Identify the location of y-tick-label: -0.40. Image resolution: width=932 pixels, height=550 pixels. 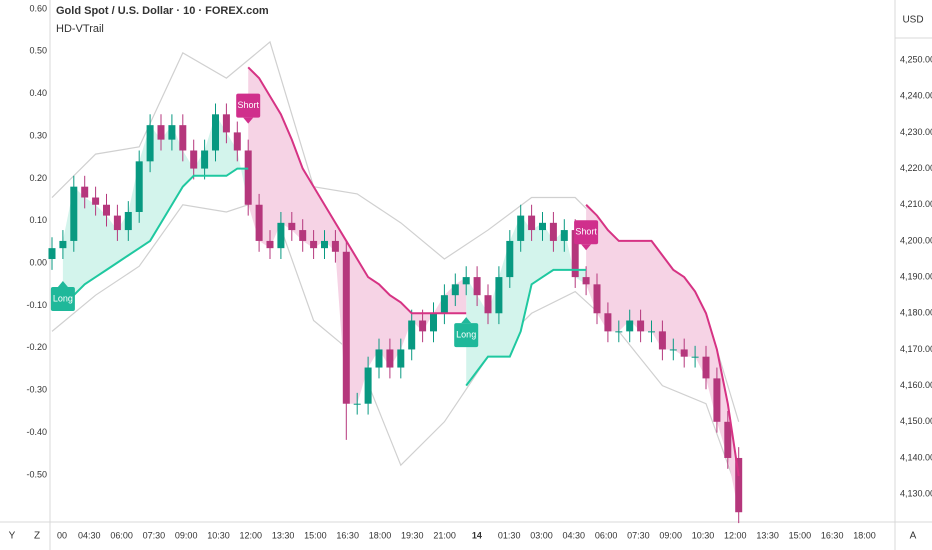
(36, 432).